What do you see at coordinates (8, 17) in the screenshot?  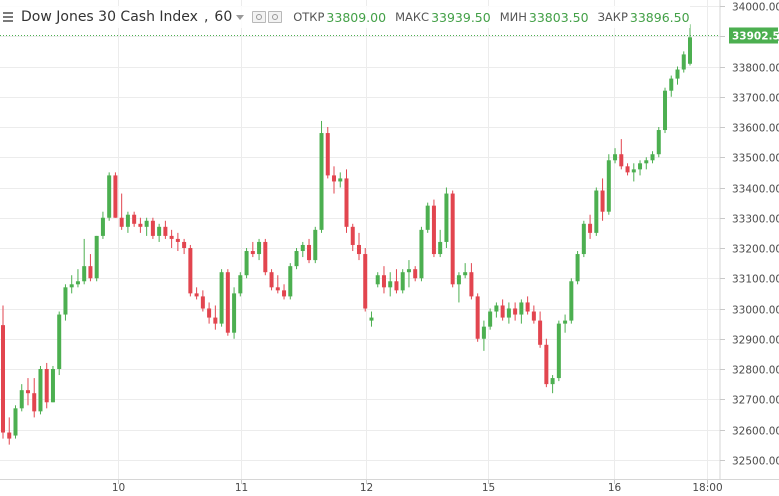 I see `menu-icon` at bounding box center [8, 17].